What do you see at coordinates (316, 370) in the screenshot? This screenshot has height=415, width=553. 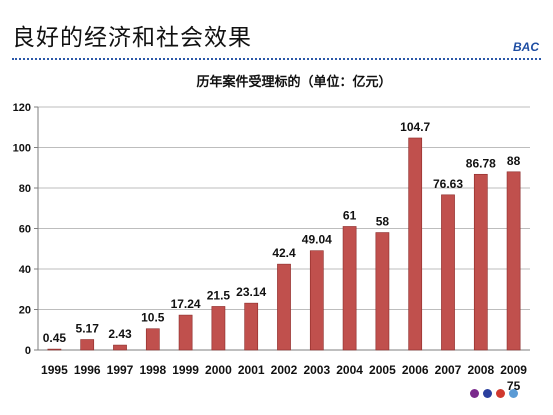 I see `x-tick-label: 2003` at bounding box center [316, 370].